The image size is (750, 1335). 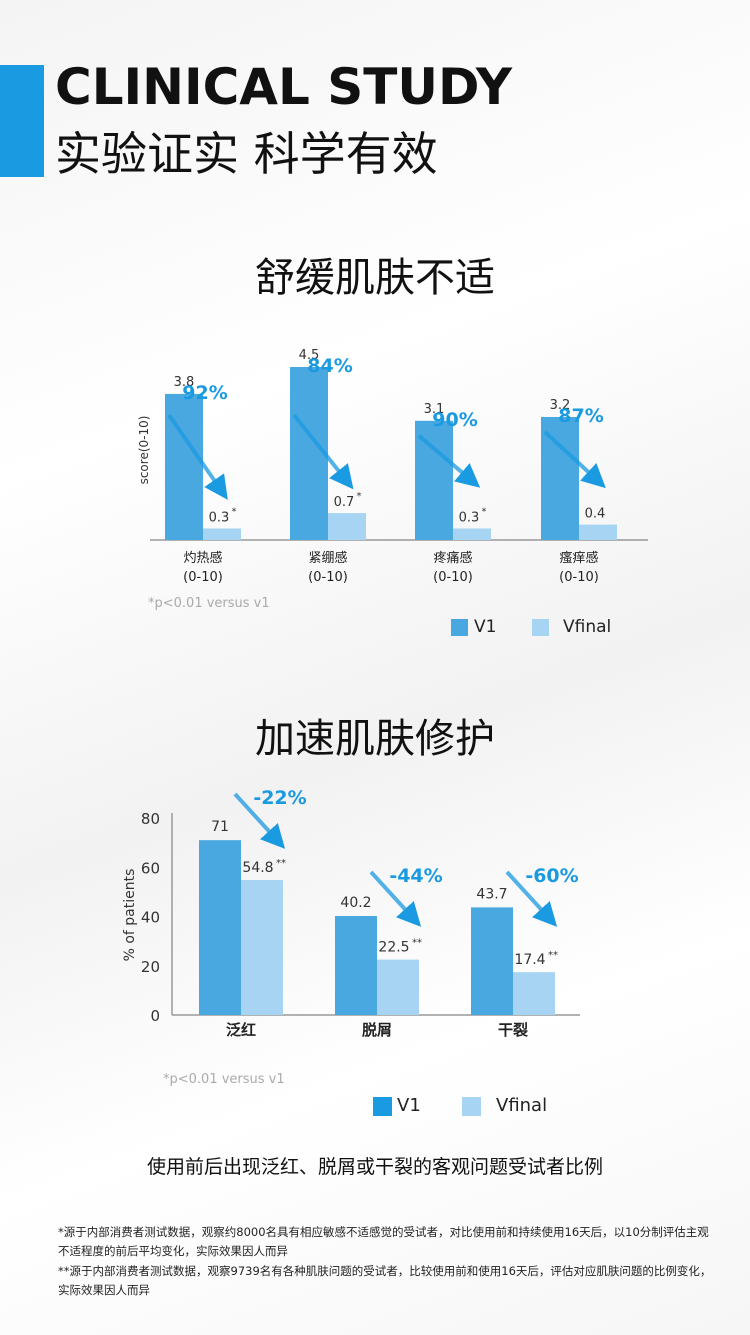 I want to click on legend2-v1-label: V1, so click(x=409, y=1105).